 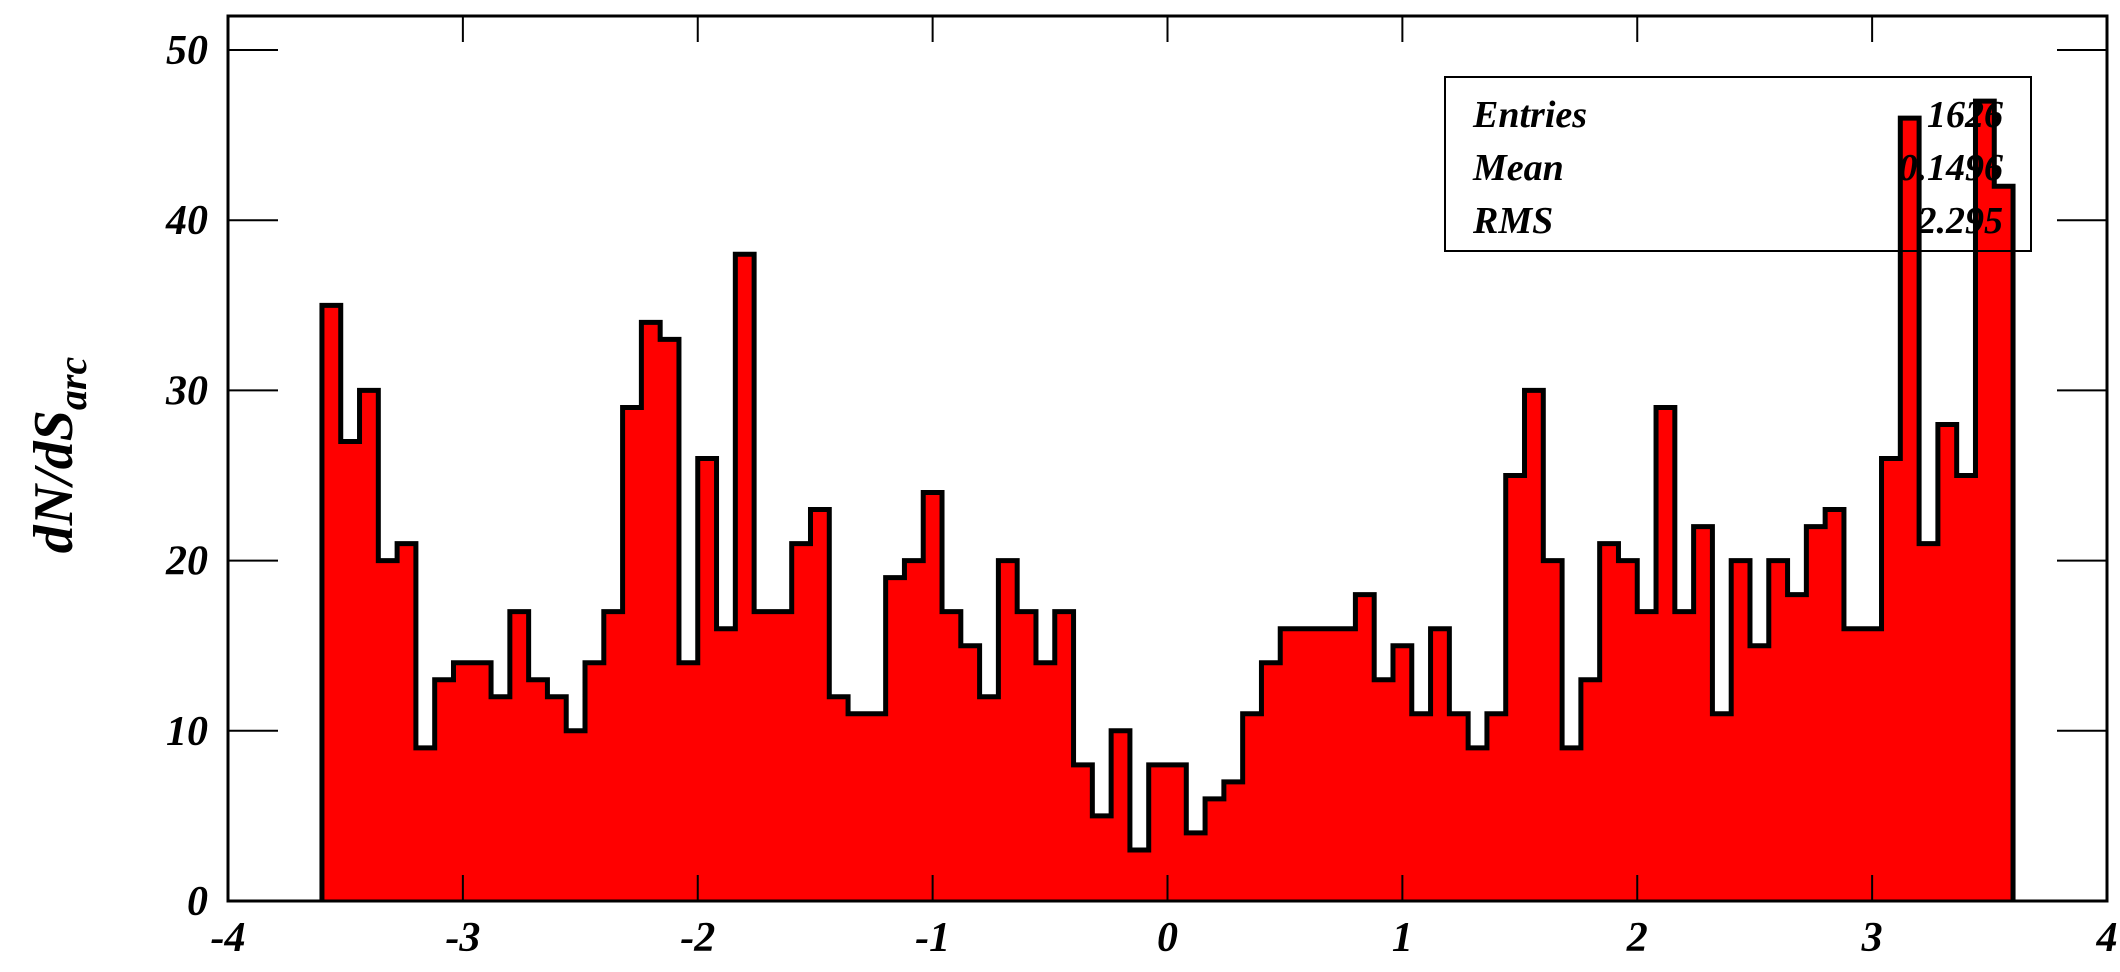 What do you see at coordinates (72, 384) in the screenshot?
I see `y-label-subscript: arc` at bounding box center [72, 384].